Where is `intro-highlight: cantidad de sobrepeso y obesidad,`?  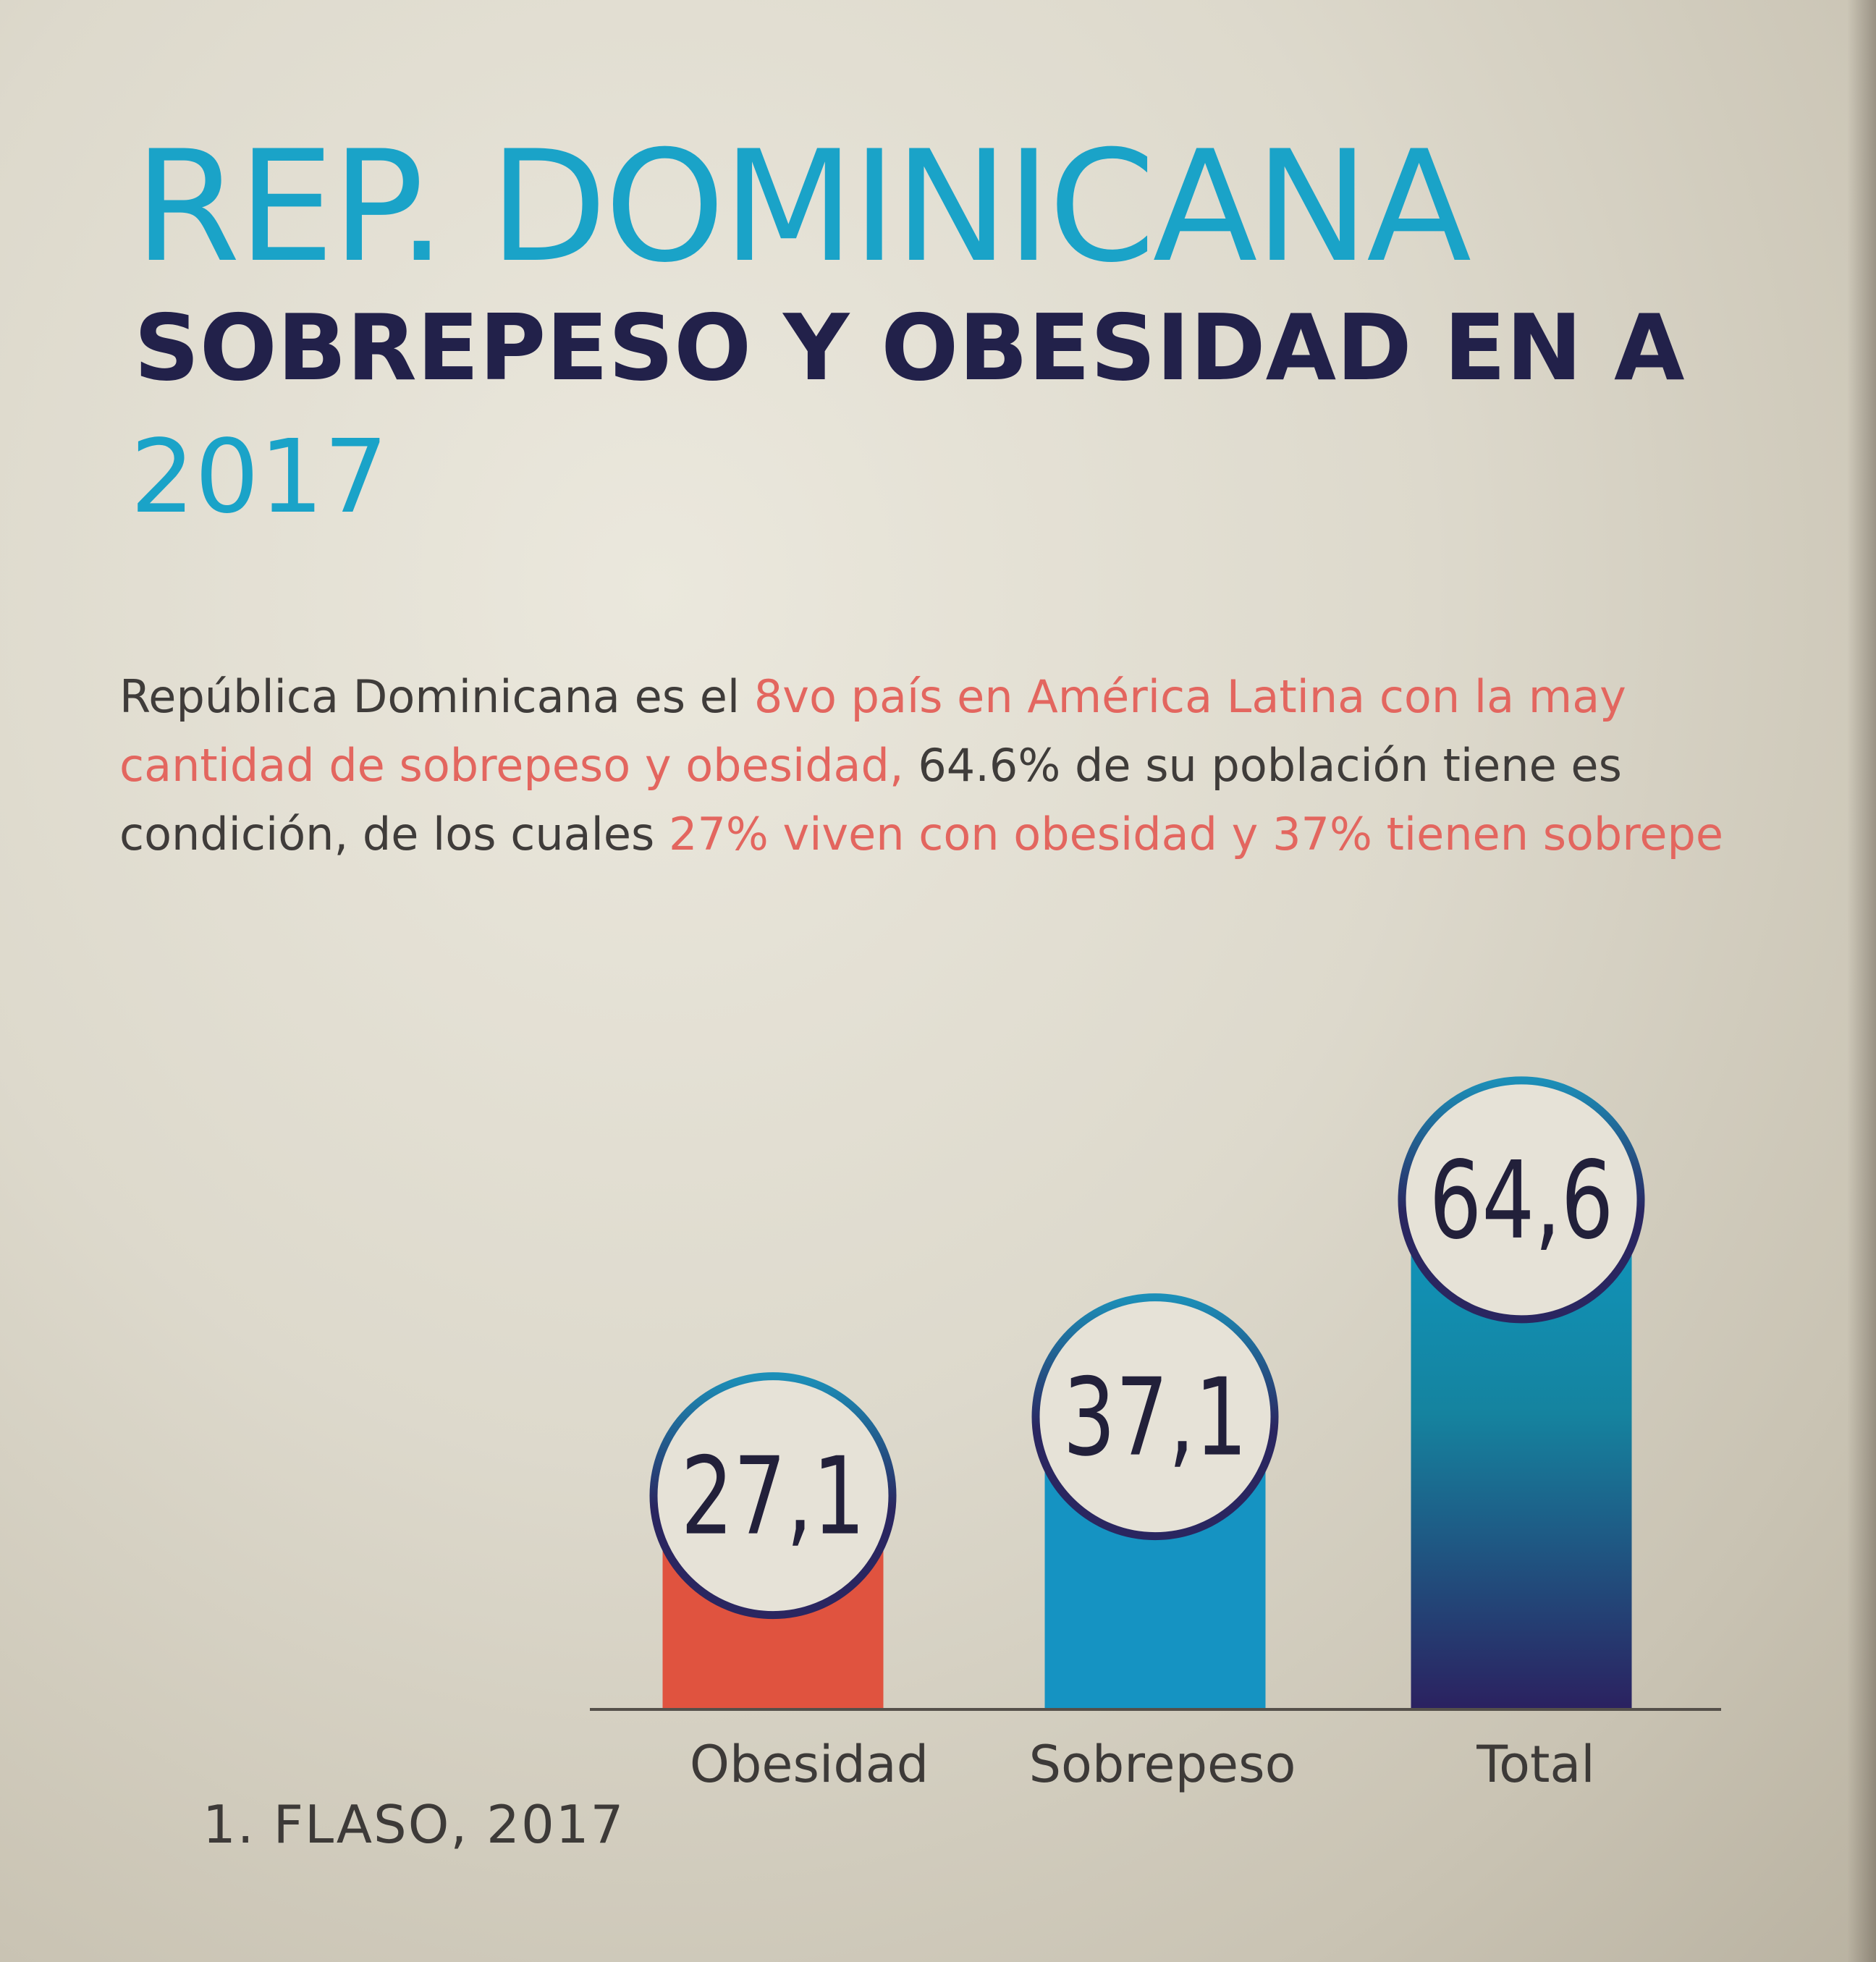
intro-highlight: cantidad de sobrepeso y obesidad, is located at coordinates (511, 765).